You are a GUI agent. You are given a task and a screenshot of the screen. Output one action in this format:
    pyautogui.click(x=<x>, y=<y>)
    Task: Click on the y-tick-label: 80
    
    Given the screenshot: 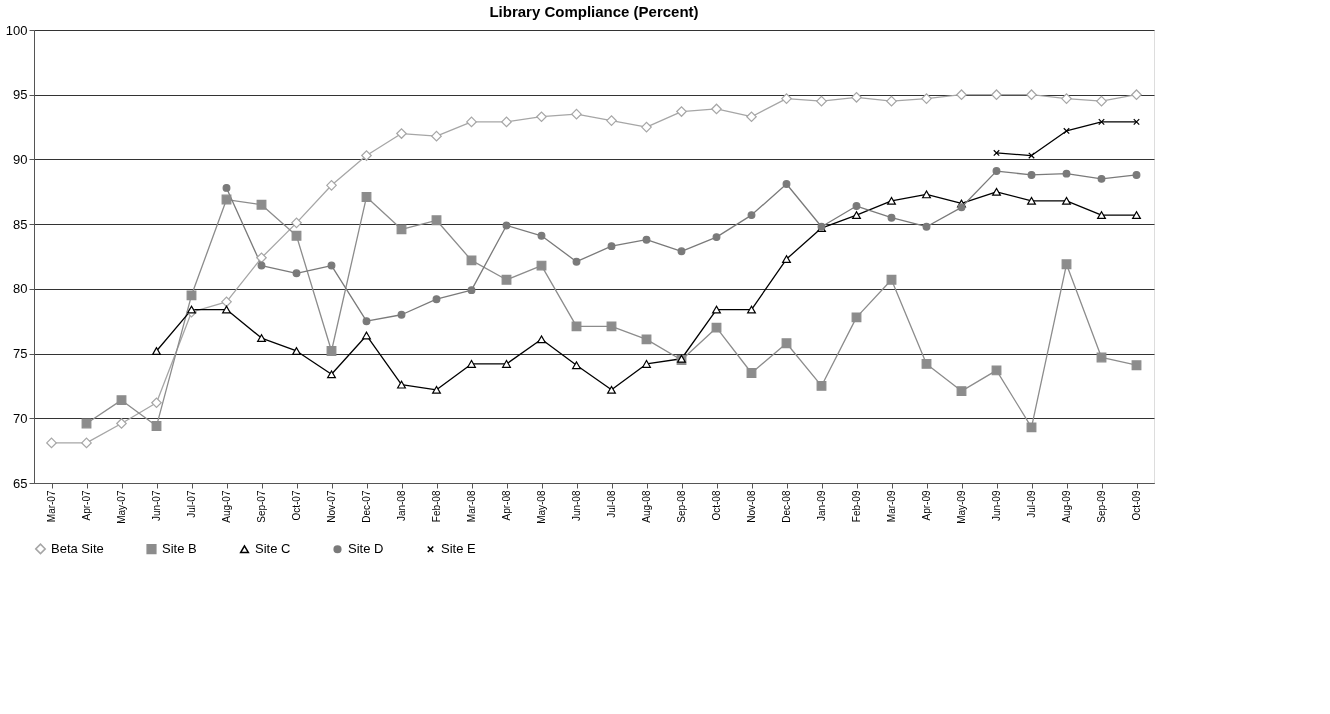 What is the action you would take?
    pyautogui.click(x=20, y=289)
    